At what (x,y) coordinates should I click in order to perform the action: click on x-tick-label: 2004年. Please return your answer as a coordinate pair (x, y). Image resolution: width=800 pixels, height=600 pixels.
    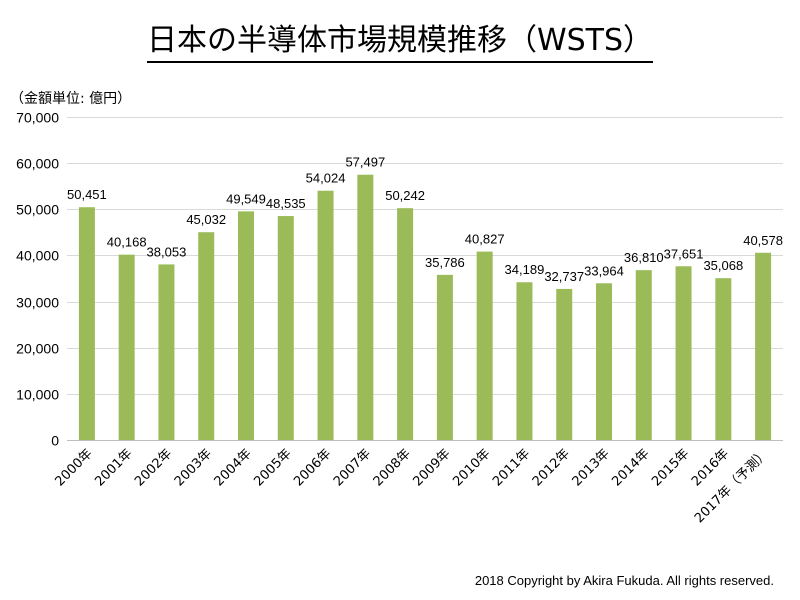
    Looking at the image, I should click on (233, 467).